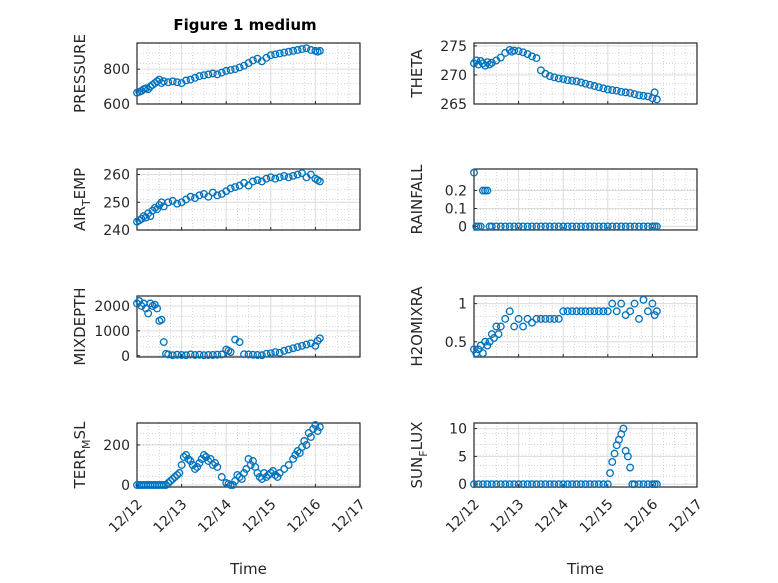  Describe the element at coordinates (417, 199) in the screenshot. I see `ylabel-4: RAINFALL` at that location.